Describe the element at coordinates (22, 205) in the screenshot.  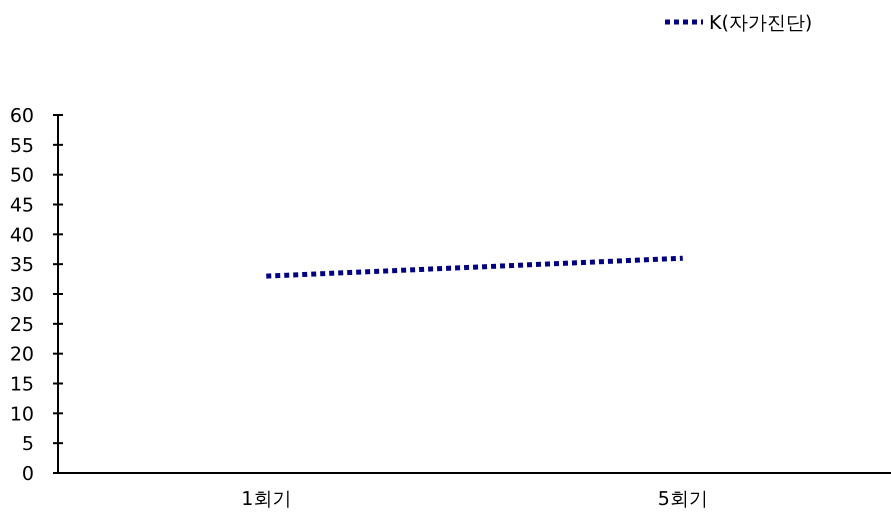
I see `y-tick-label: 45` at that location.